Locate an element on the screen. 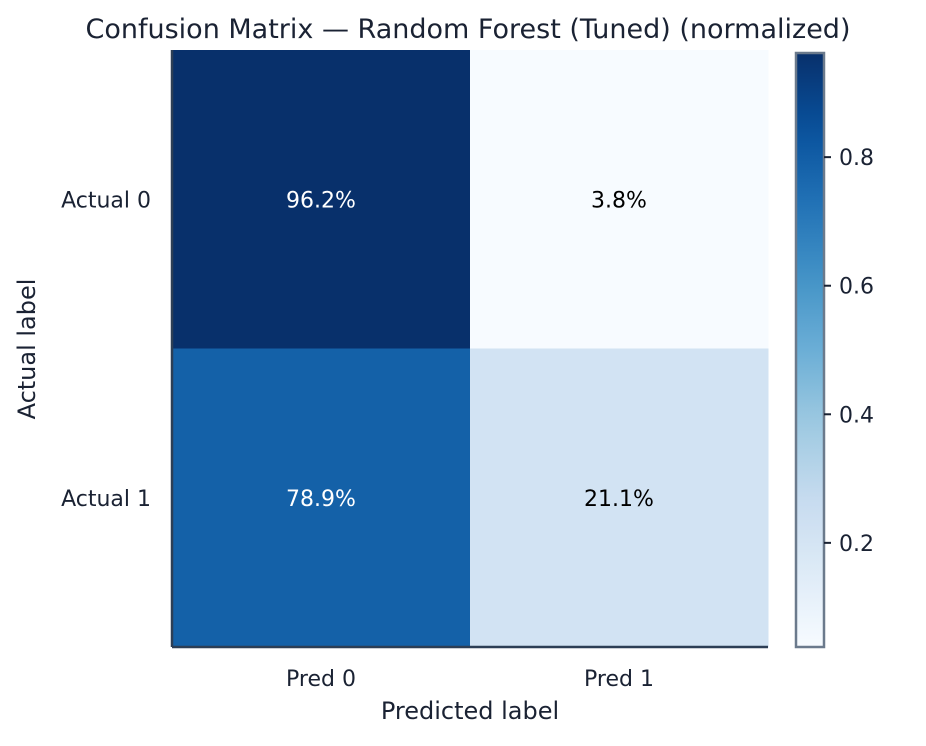  x-axis-label: Predicted label is located at coordinates (470, 711).